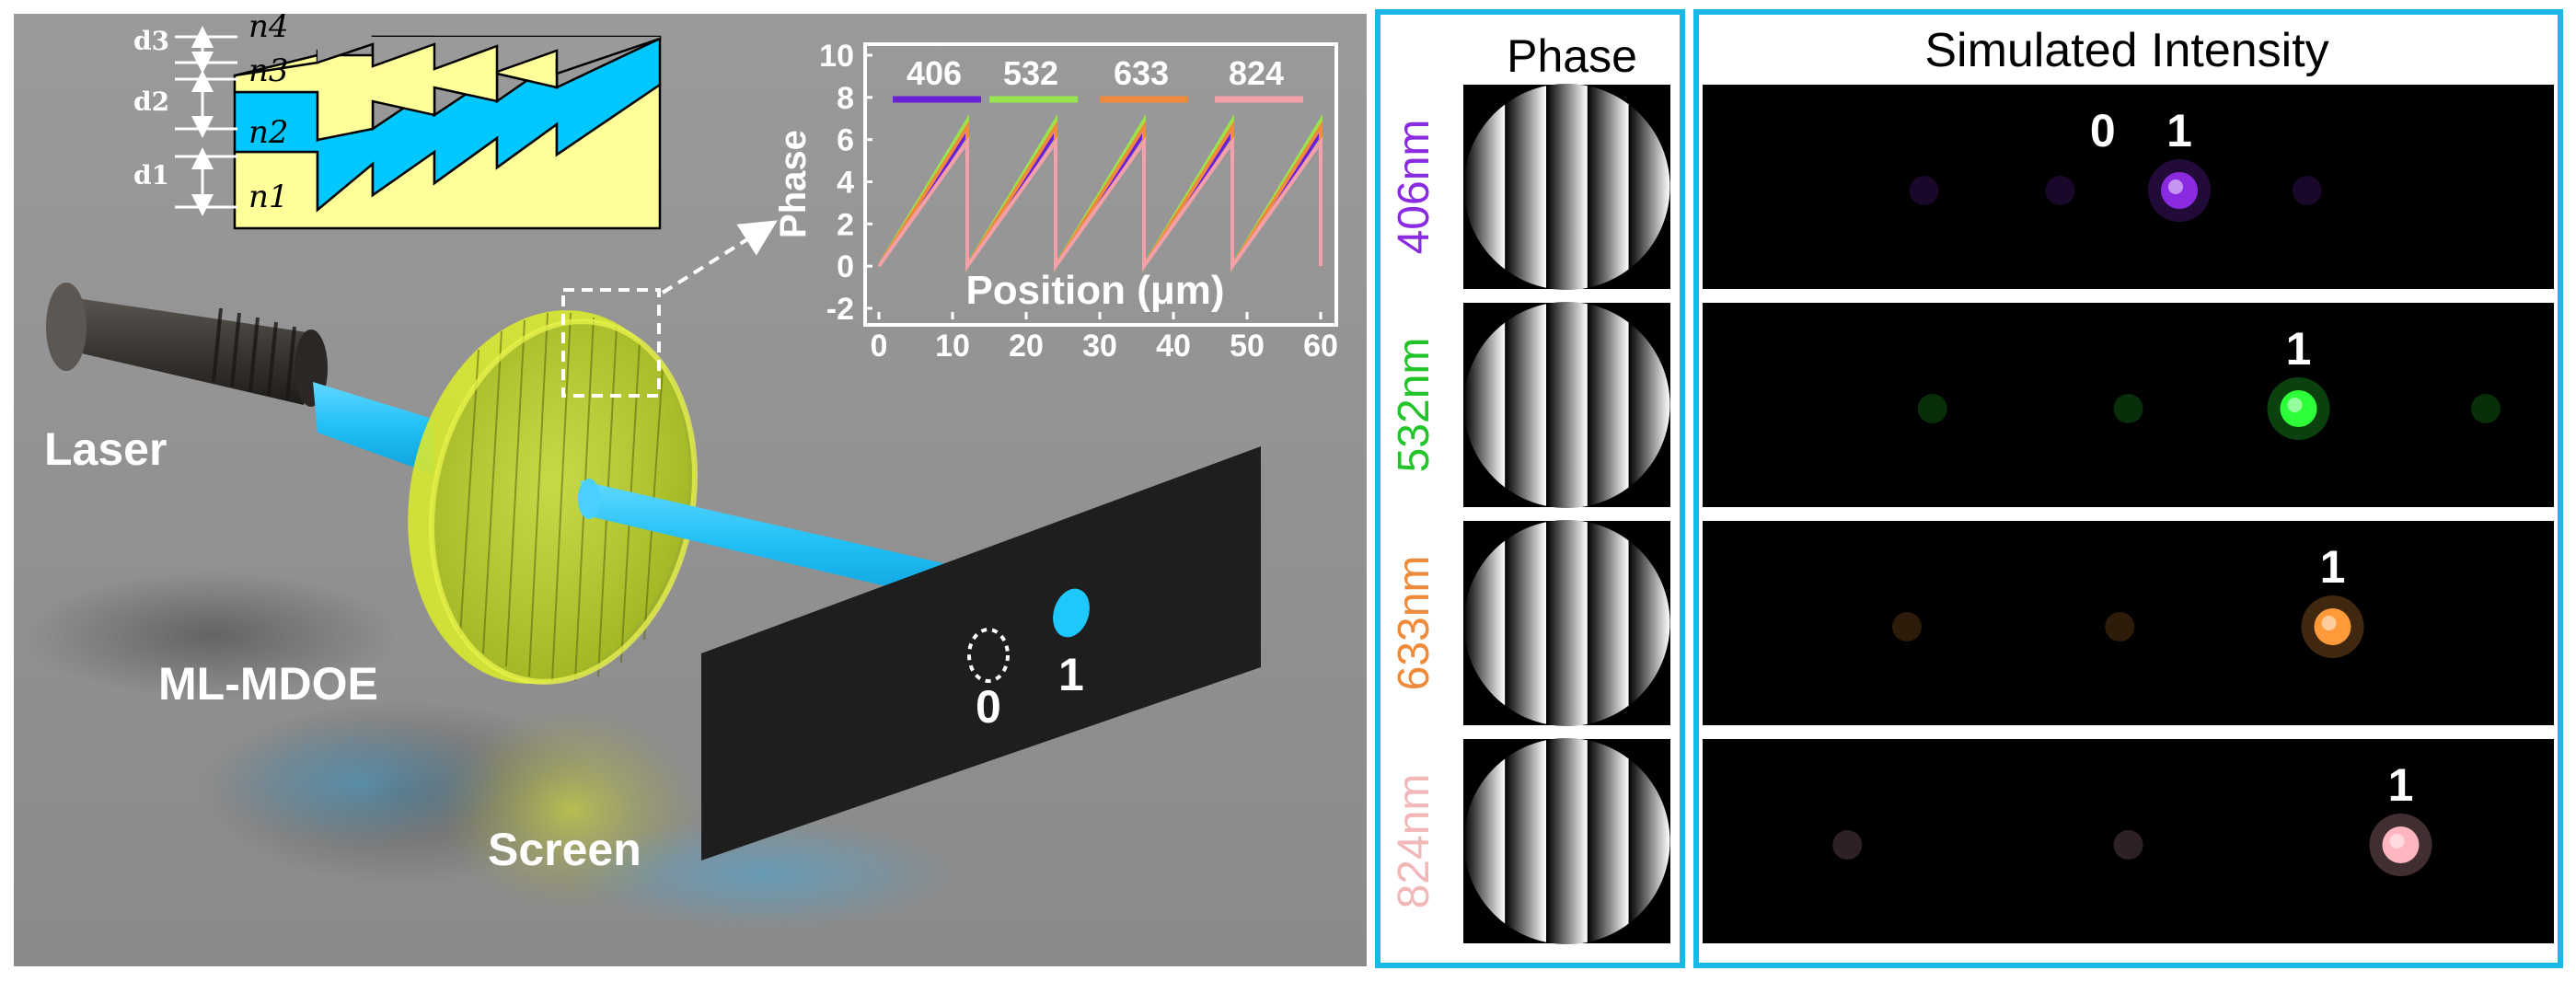 The height and width of the screenshot is (982, 2576). What do you see at coordinates (1414, 623) in the screenshot?
I see `wavelength-label: 633nm` at bounding box center [1414, 623].